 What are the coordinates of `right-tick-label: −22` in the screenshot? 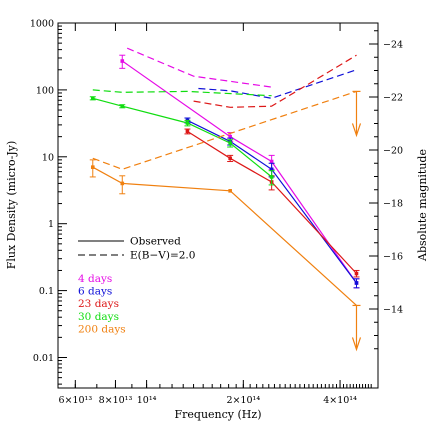 It's located at (393, 98).